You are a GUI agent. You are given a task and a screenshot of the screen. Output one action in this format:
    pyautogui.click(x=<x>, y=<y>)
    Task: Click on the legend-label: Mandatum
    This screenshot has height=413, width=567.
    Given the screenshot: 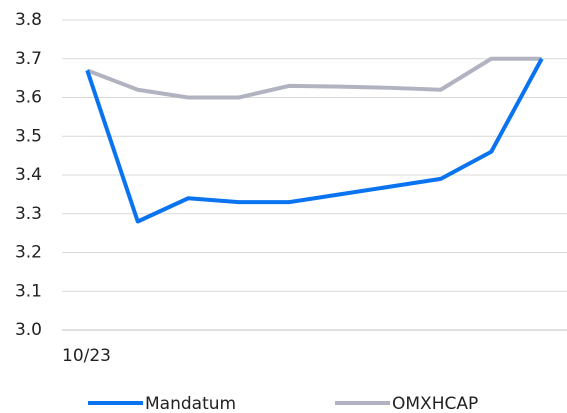 What is the action you would take?
    pyautogui.click(x=190, y=403)
    